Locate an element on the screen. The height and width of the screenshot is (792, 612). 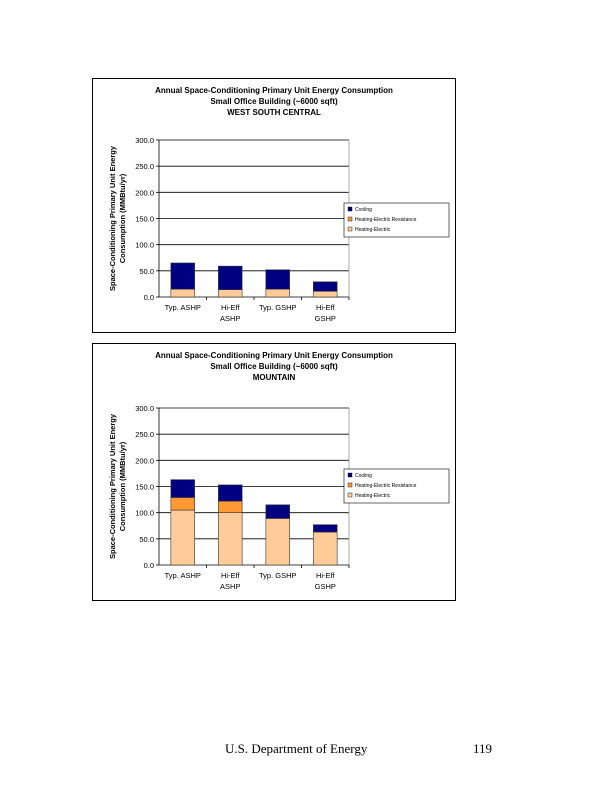
page-number: 119 is located at coordinates (483, 748).